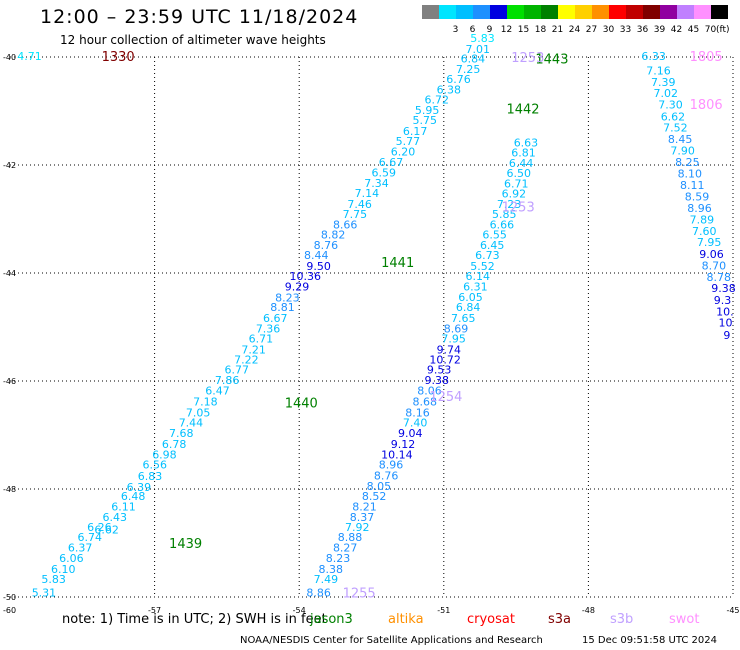  Describe the element at coordinates (326, 579) in the screenshot. I see `wave-height-value: 7.49` at that location.